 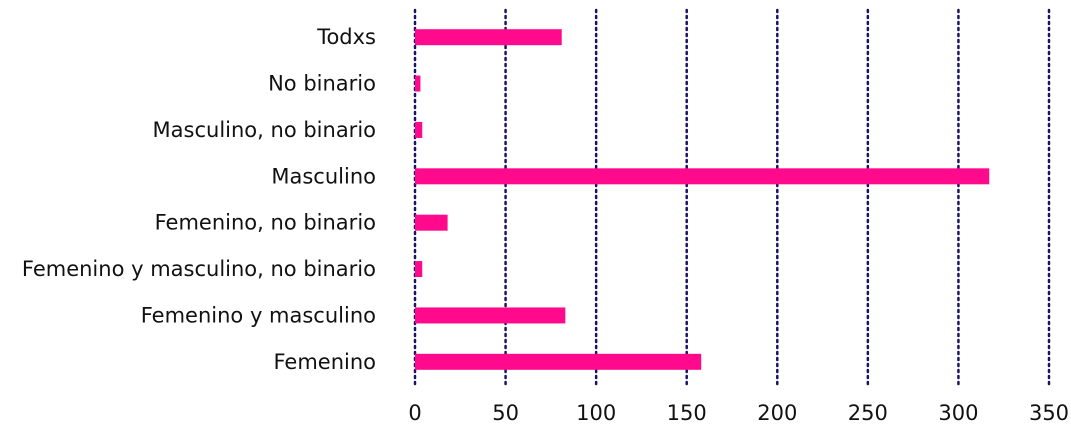 What do you see at coordinates (265, 223) in the screenshot?
I see `category-label: Femenino, no binario` at bounding box center [265, 223].